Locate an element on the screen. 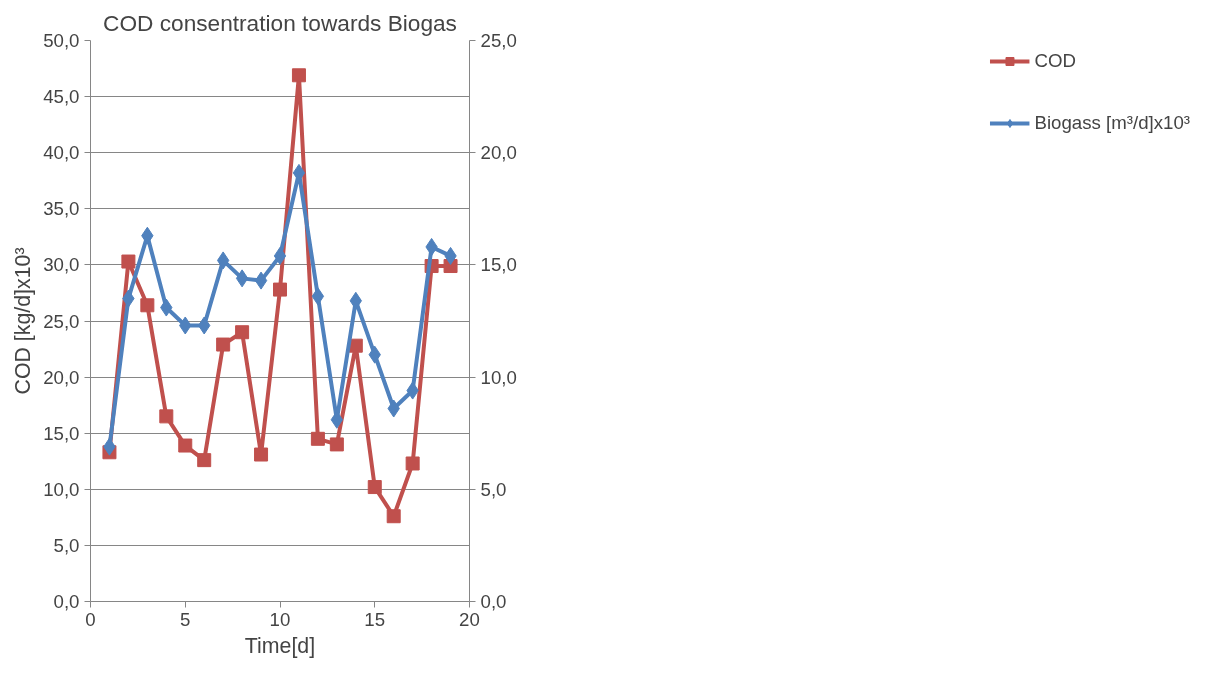  y2-tick-label: 25,0 is located at coordinates (498, 40).